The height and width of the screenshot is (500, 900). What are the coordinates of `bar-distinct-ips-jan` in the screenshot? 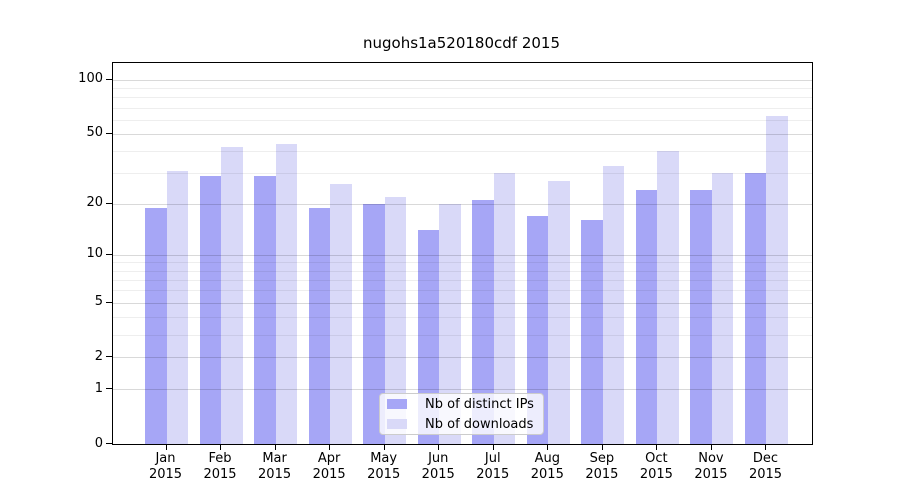 It's located at (156, 325).